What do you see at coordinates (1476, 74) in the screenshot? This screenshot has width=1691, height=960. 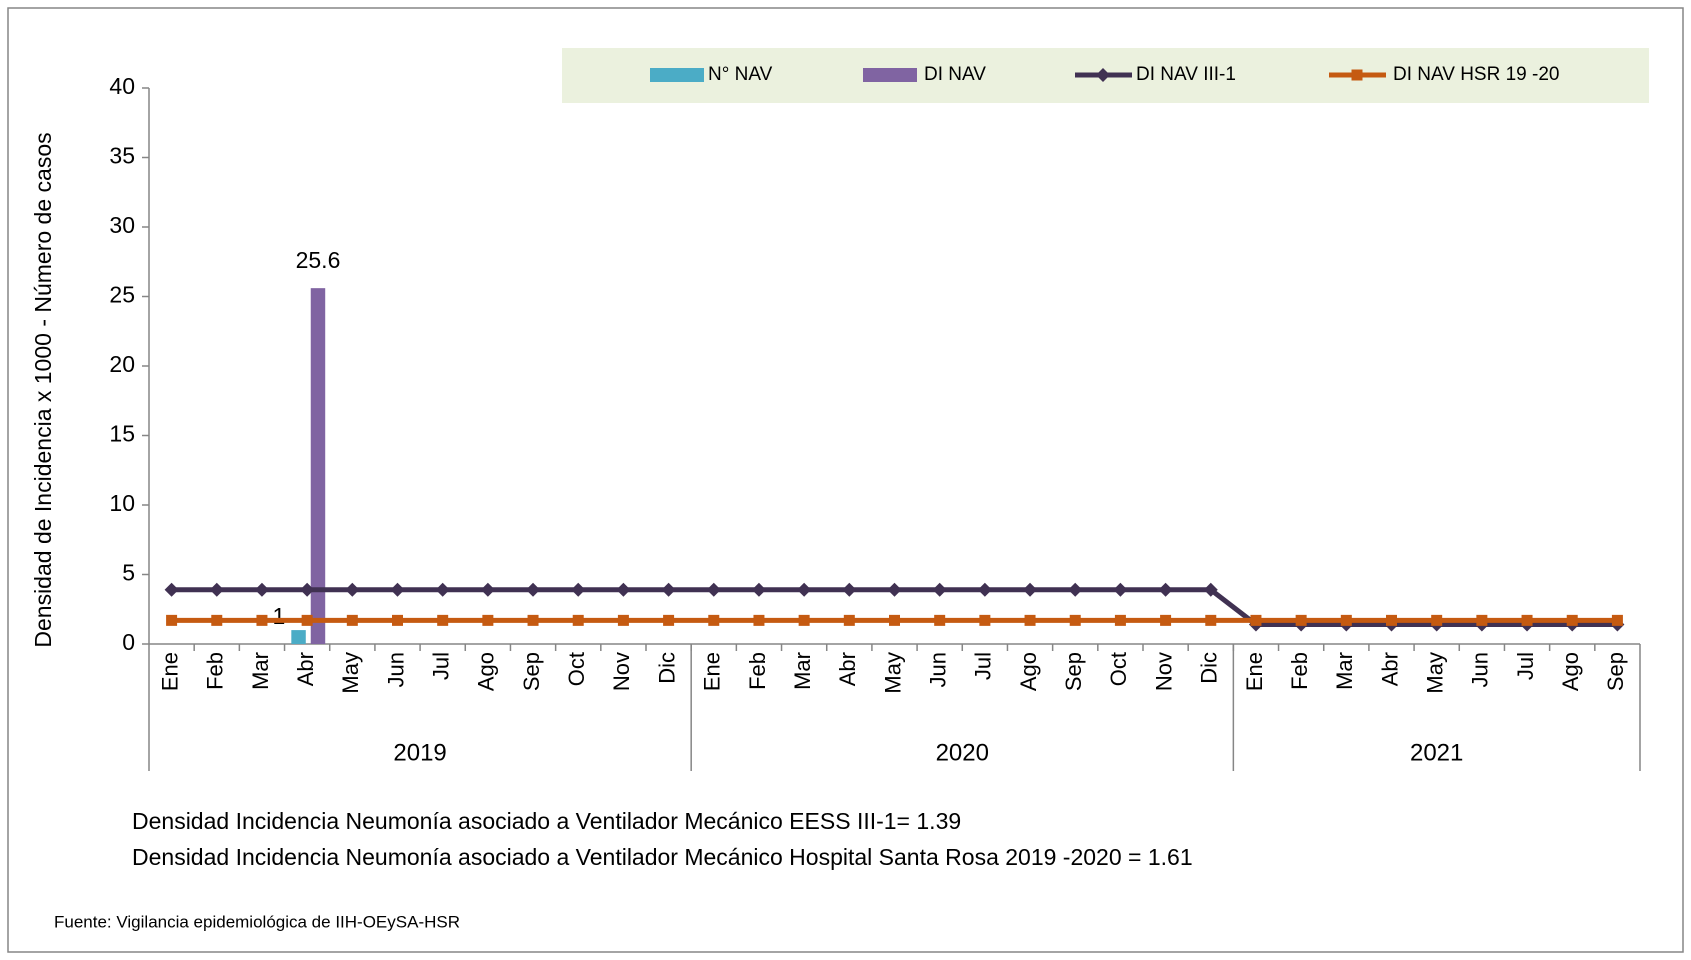 I see `legend-label: DI NAV HSR 19 -20` at bounding box center [1476, 74].